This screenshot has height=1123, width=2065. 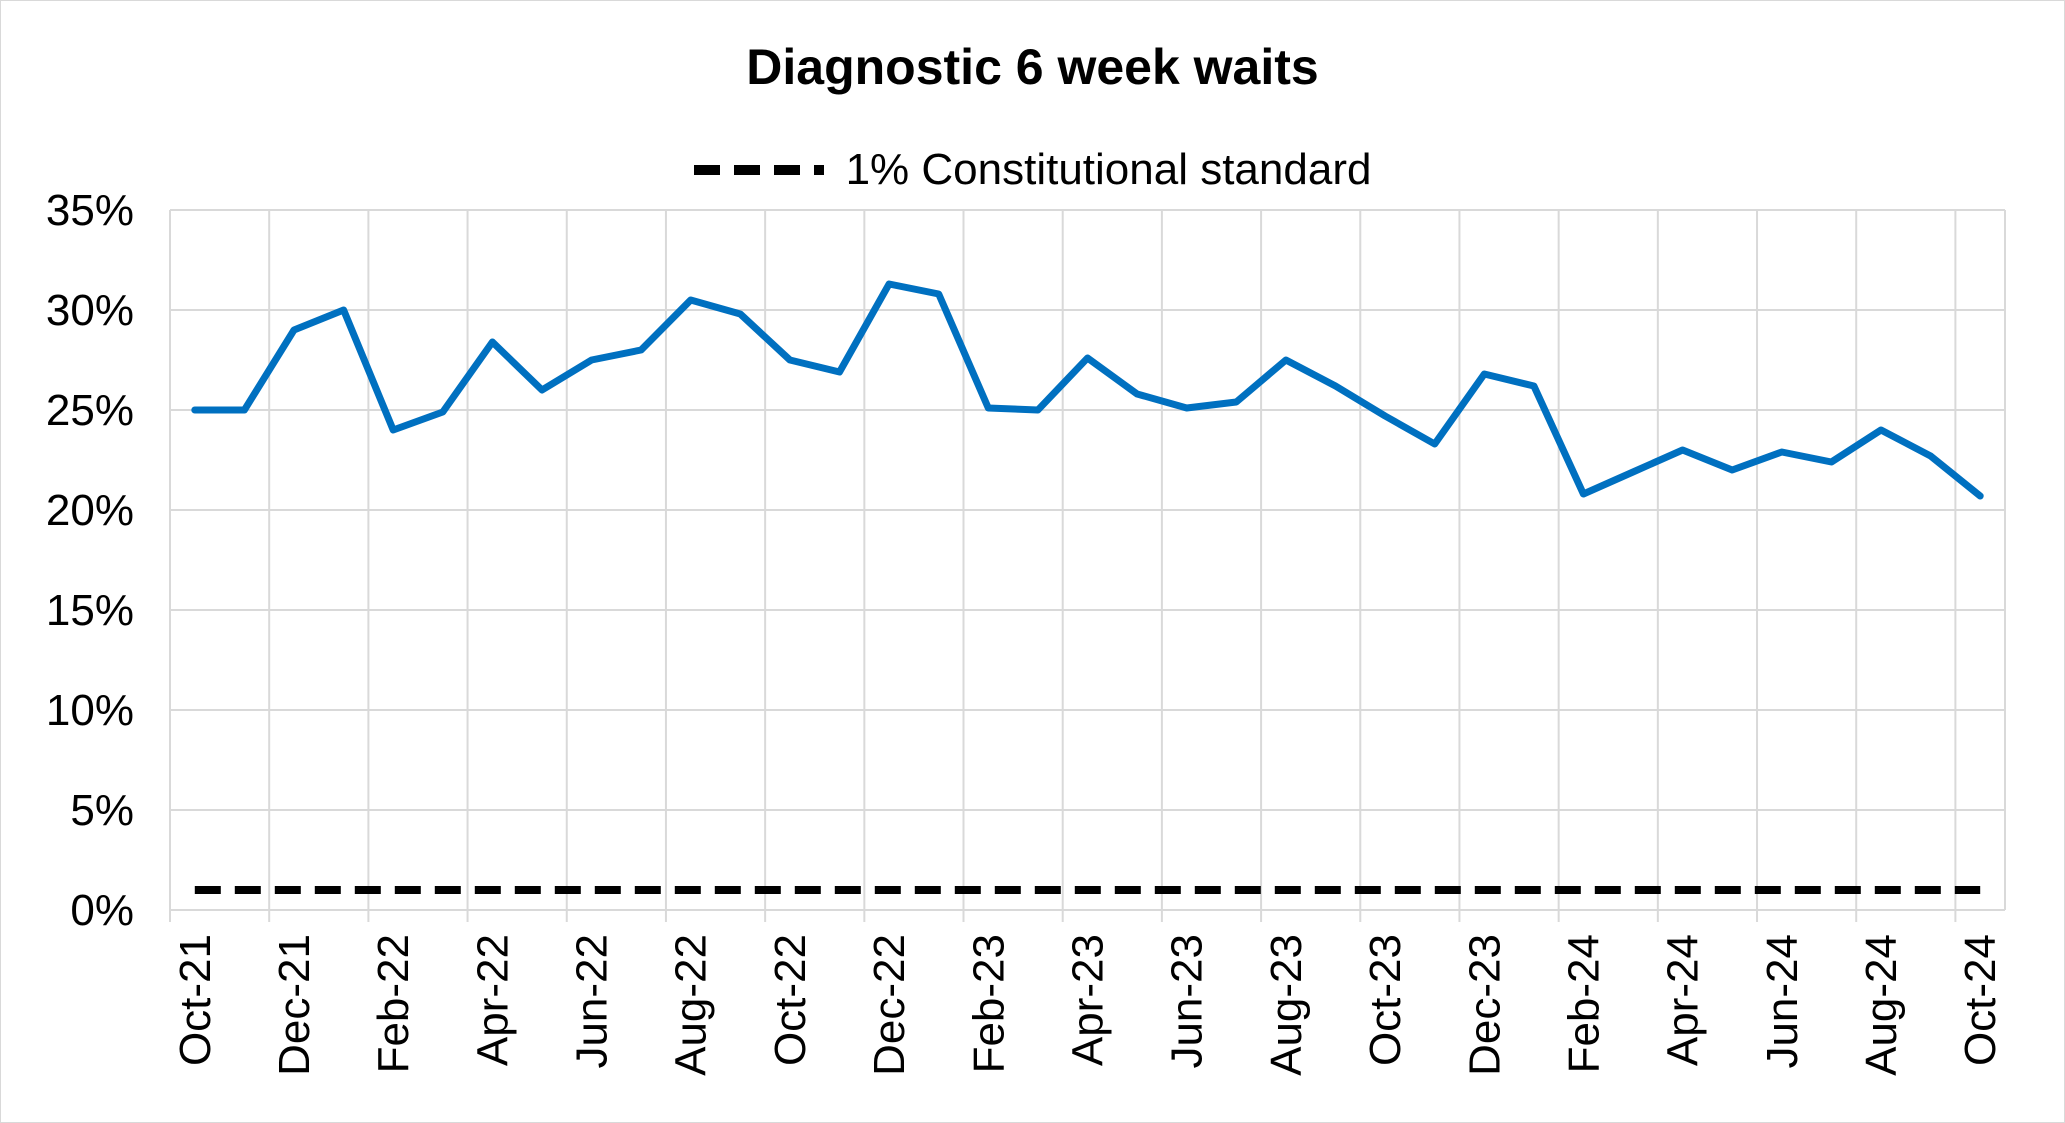 I want to click on y-tick-label: 20%, so click(x=90, y=510).